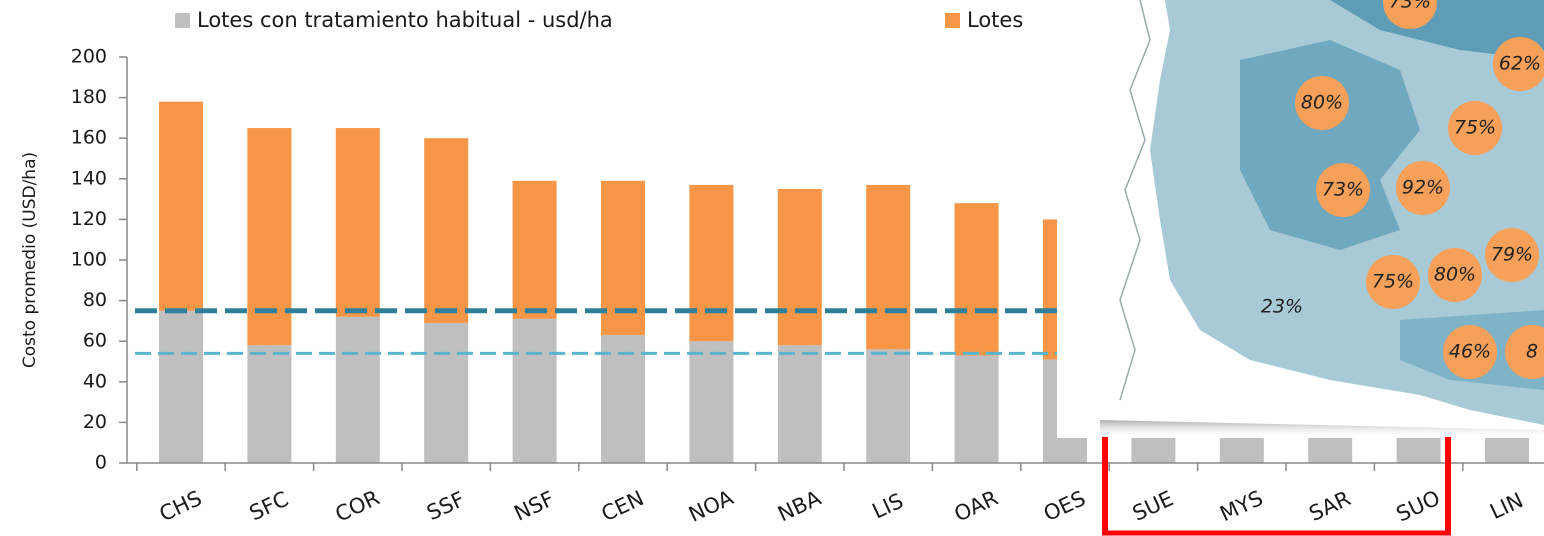  I want to click on map-label: 79%, so click(1512, 255).